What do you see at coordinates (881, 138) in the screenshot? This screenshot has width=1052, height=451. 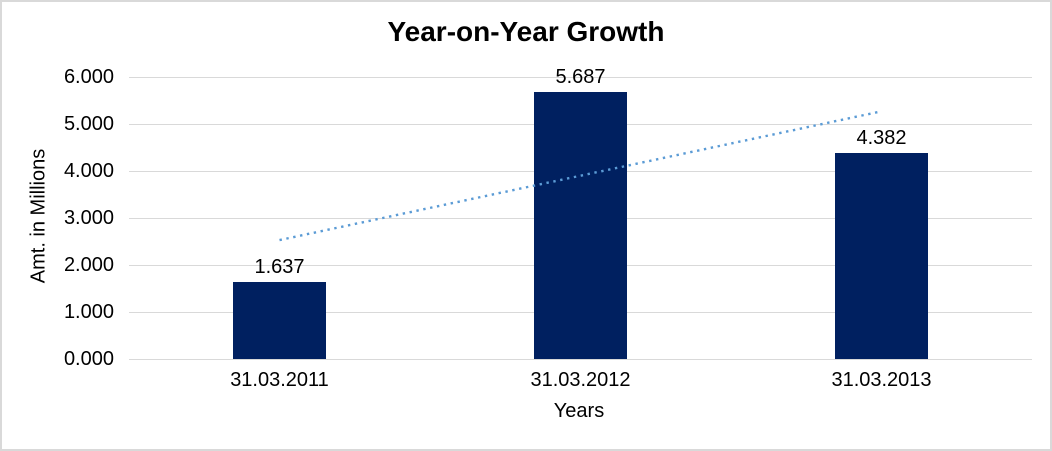 I see `bar-value-label: 4.382` at bounding box center [881, 138].